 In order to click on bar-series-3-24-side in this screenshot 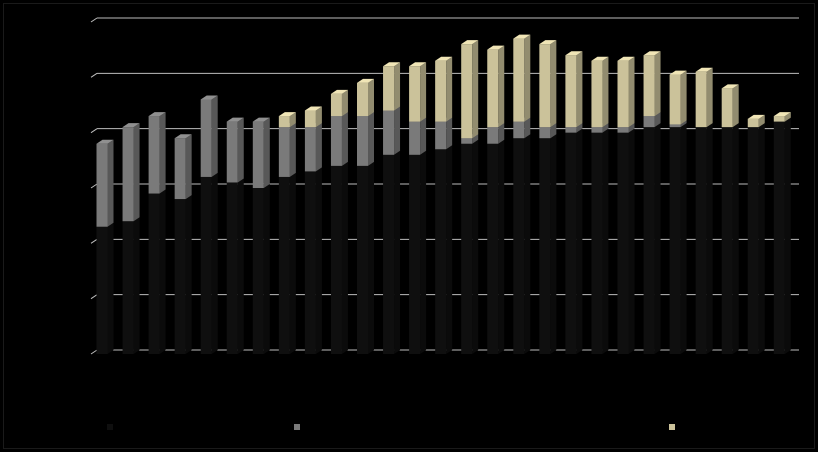, I will do `click(709, 97)`.